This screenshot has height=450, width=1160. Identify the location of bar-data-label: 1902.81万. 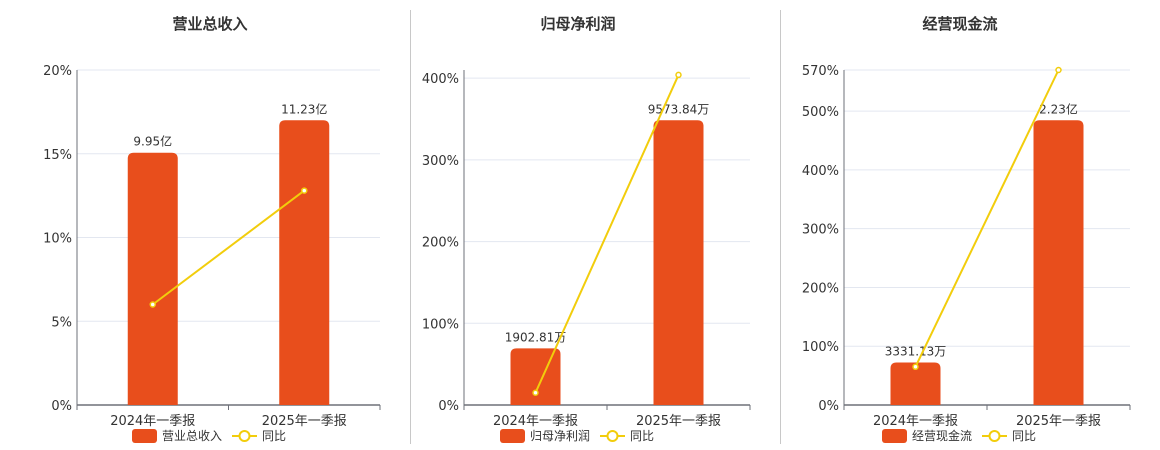
(536, 337).